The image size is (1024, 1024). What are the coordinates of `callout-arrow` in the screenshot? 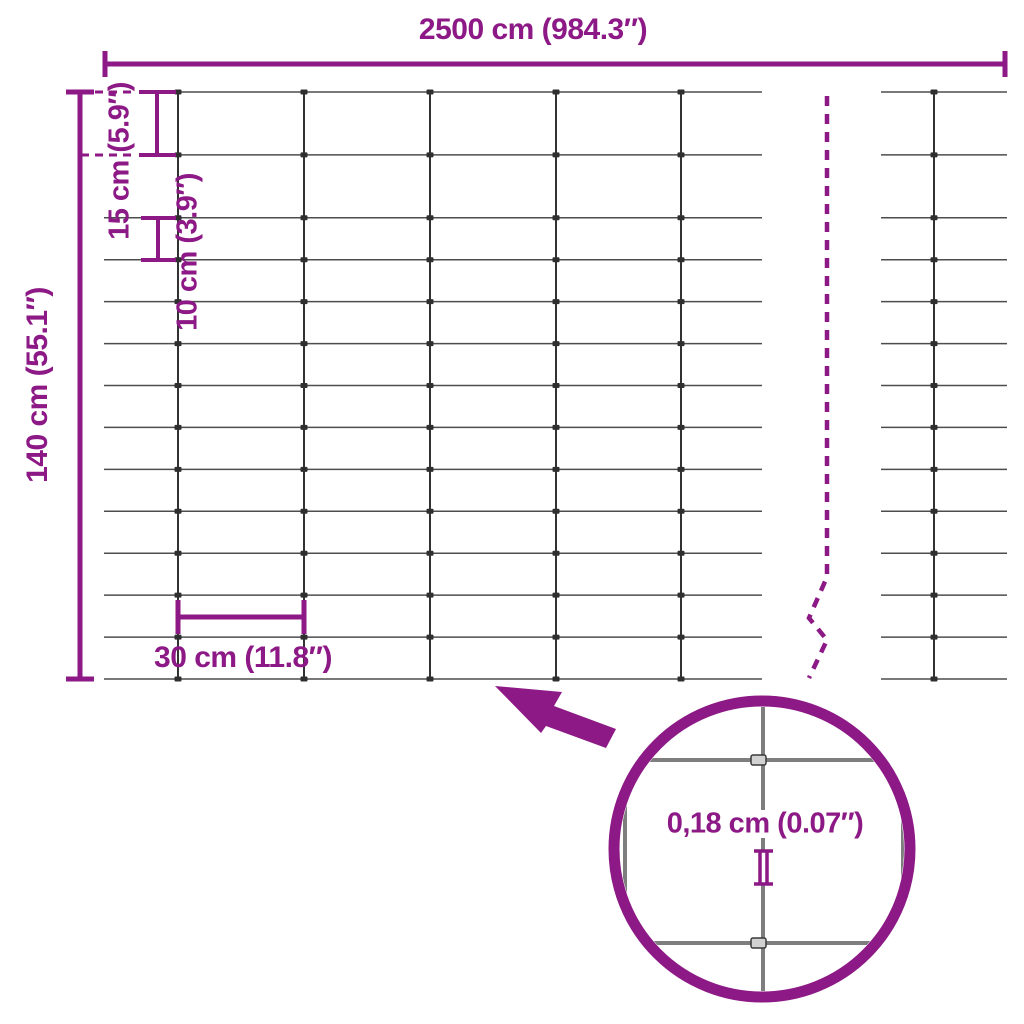 It's located at (555, 717).